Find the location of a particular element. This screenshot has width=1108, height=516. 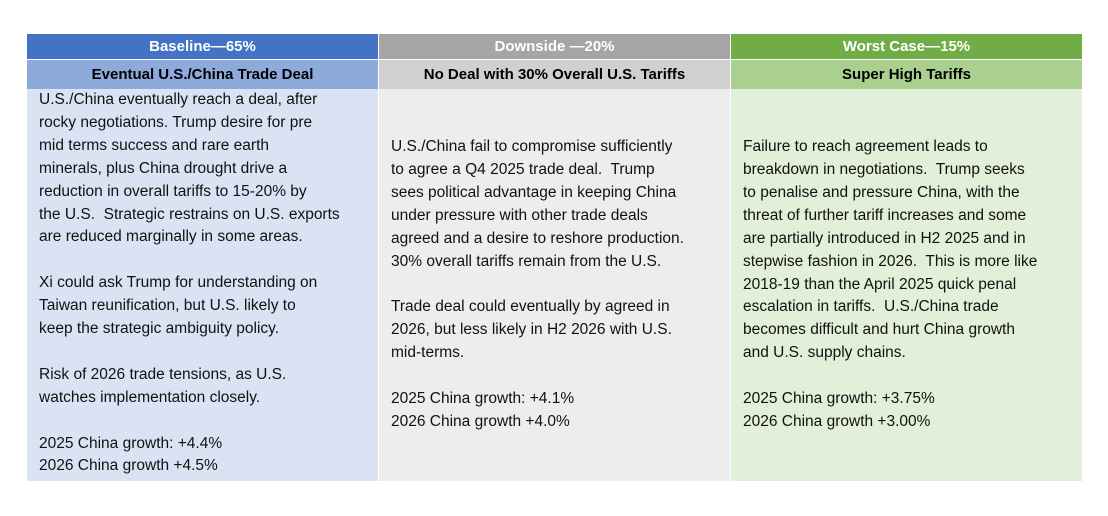

text-line: watches implementation closely. is located at coordinates (150, 397).